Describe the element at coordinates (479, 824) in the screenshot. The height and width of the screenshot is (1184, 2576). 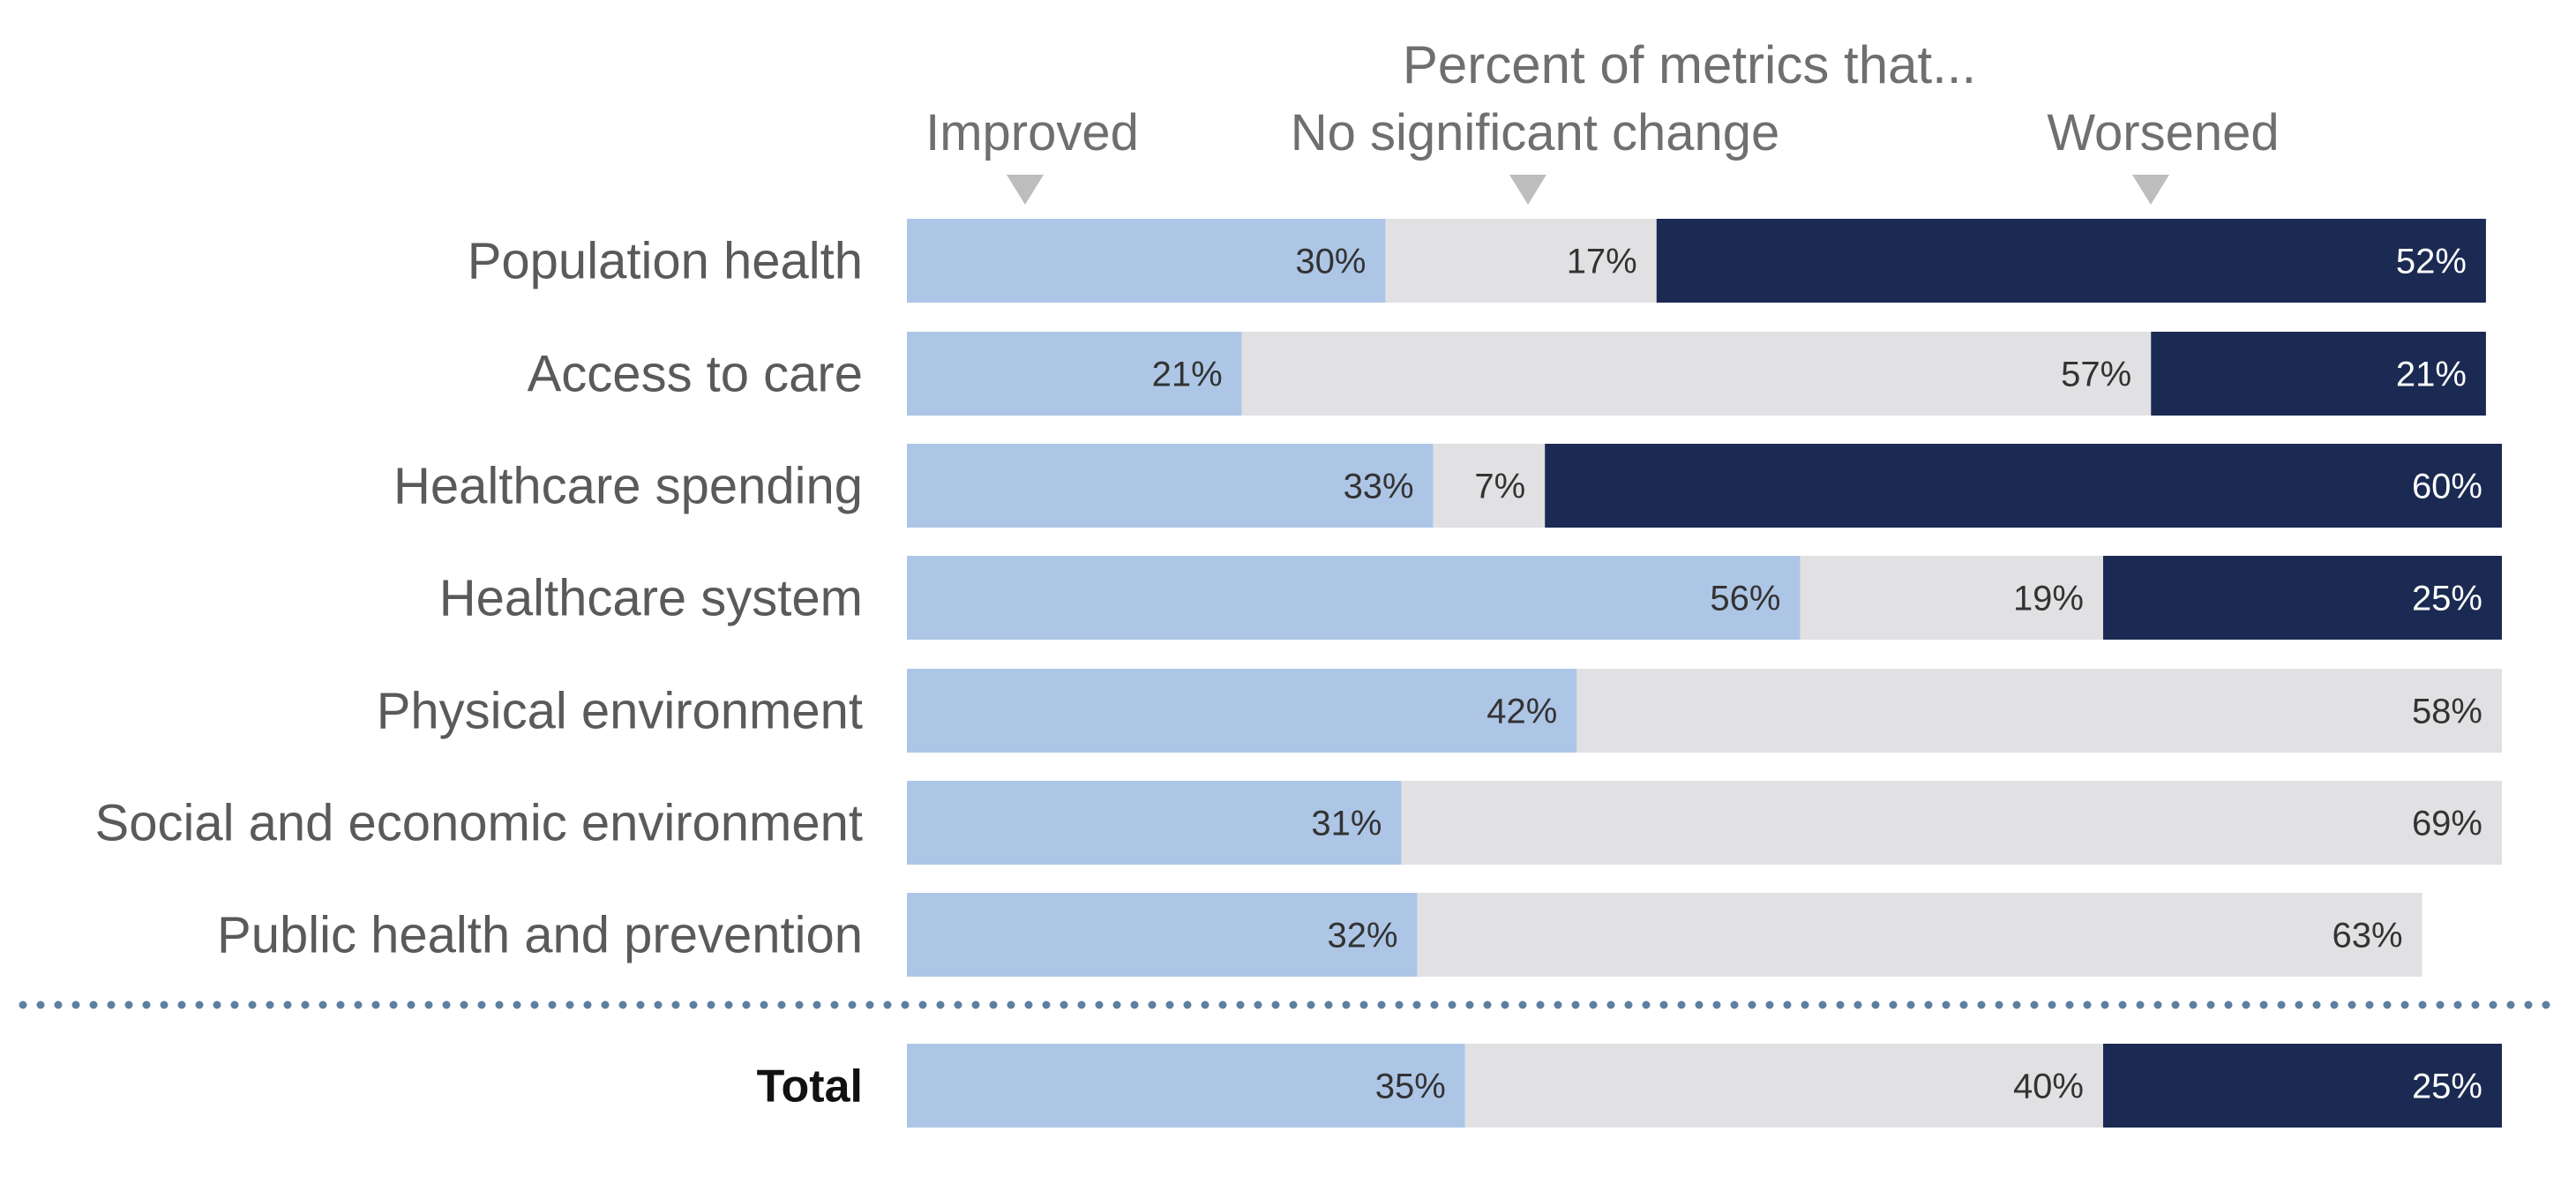
I see `category-label-5: Social and economic environment` at that location.